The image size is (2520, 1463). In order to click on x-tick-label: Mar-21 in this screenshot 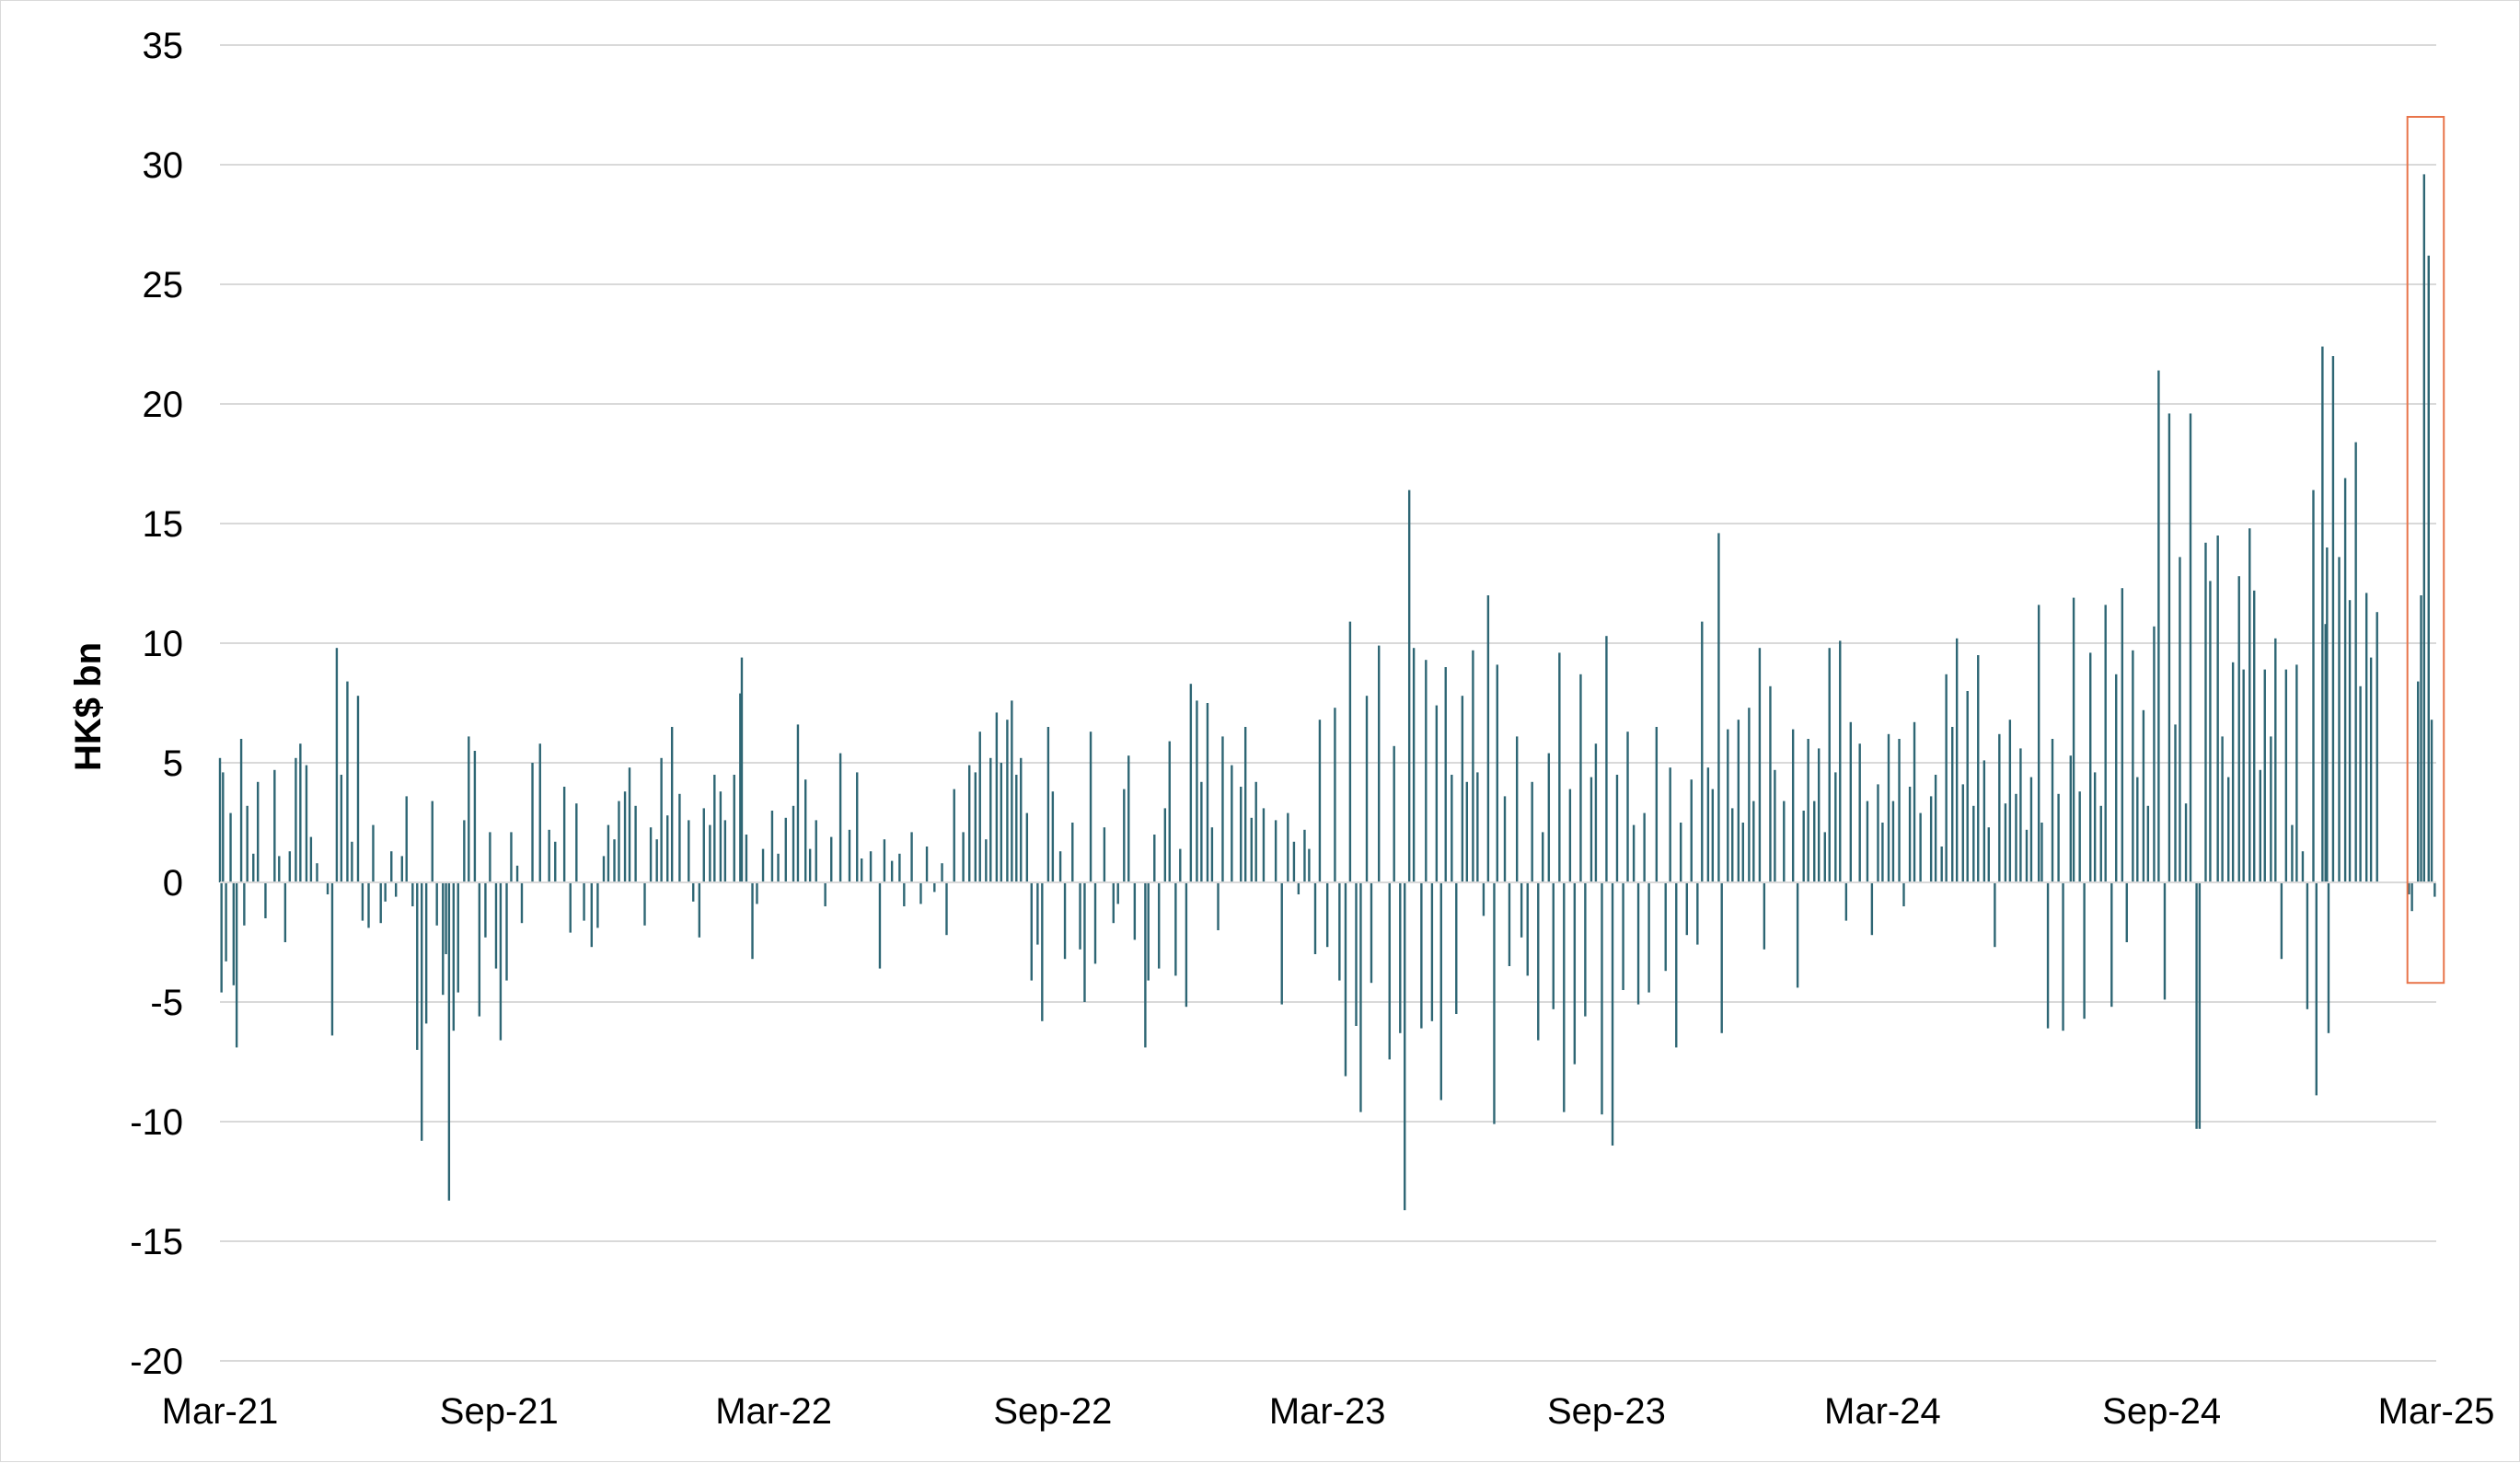, I will do `click(220, 1411)`.